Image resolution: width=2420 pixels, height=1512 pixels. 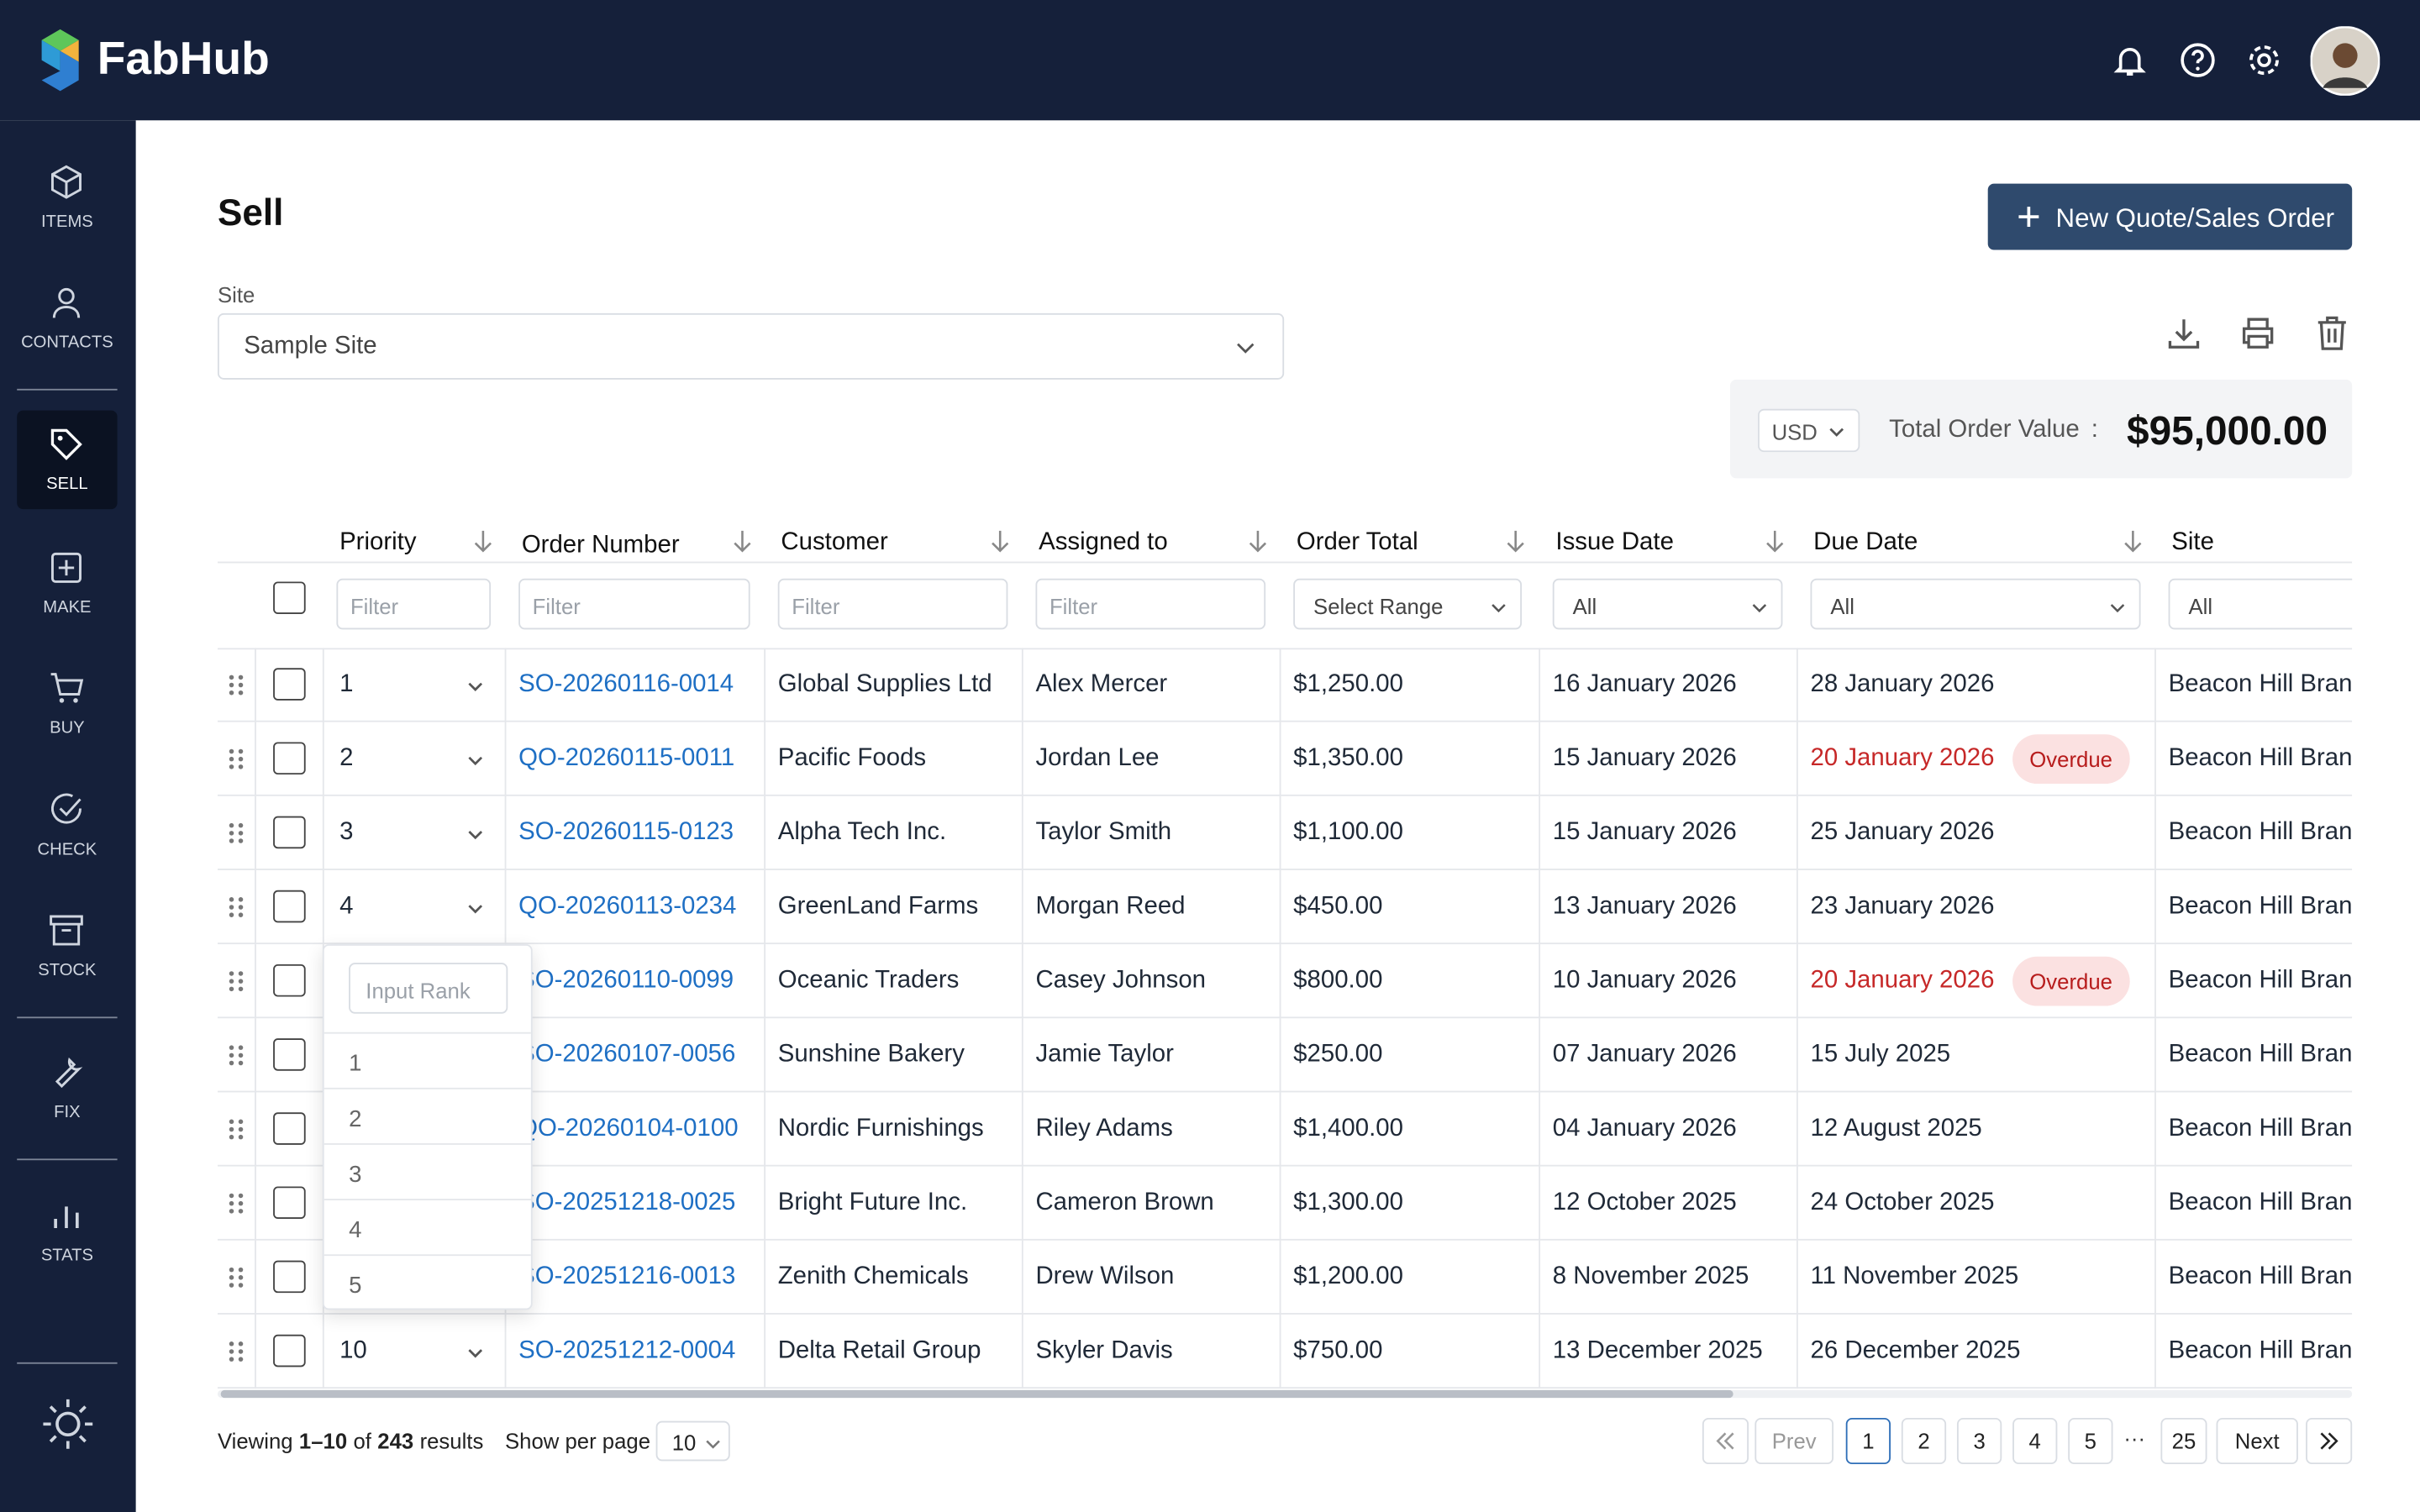 I want to click on column-header: Order Total, so click(x=1357, y=542).